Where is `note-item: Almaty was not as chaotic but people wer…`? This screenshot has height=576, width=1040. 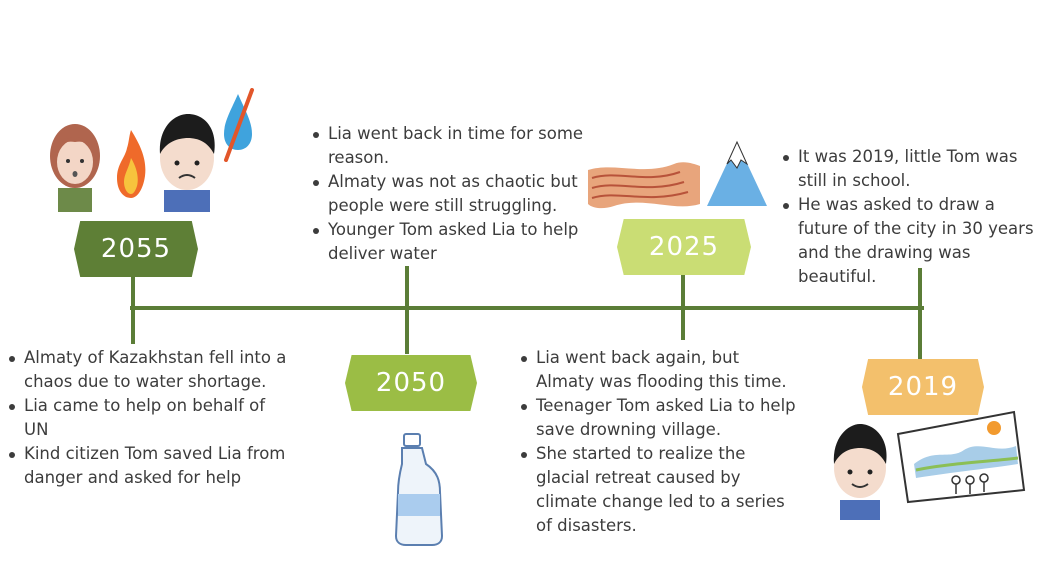
note-item: Almaty was not as chaotic but people wer… is located at coordinates (450, 194).